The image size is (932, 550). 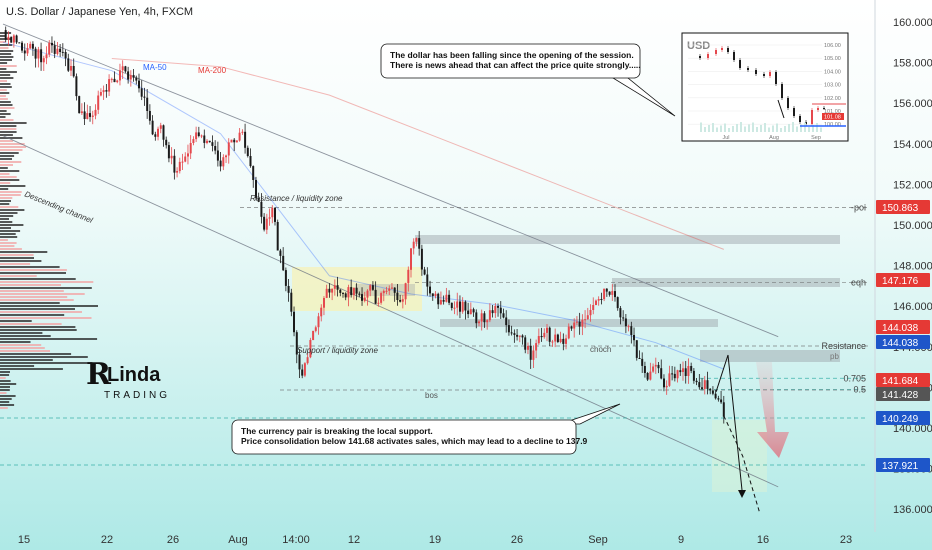 I want to click on y-tick-label: 158.000, so click(x=912, y=64).